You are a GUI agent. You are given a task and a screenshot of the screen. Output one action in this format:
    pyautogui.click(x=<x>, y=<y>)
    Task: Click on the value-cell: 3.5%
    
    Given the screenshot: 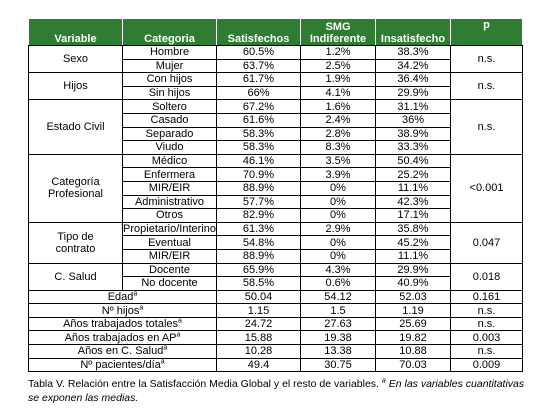 What is the action you would take?
    pyautogui.click(x=338, y=161)
    